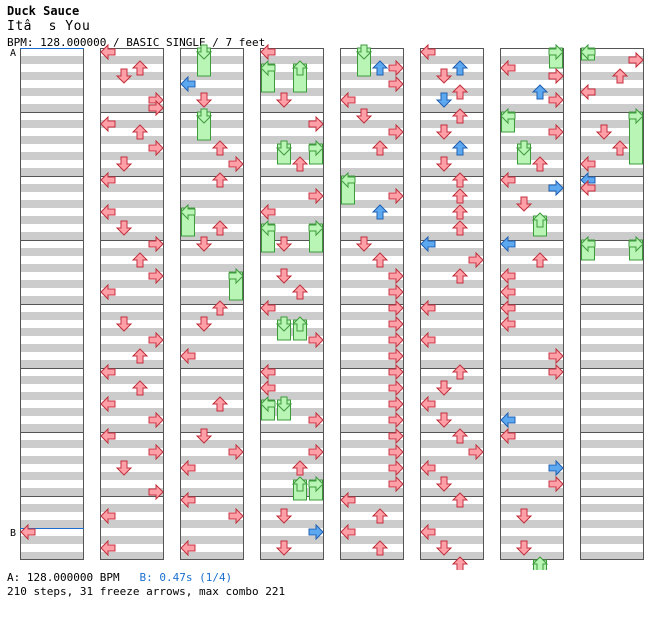 The image size is (672, 620). Describe the element at coordinates (300, 68) in the screenshot. I see `freeze-up-arrow-icon` at that location.